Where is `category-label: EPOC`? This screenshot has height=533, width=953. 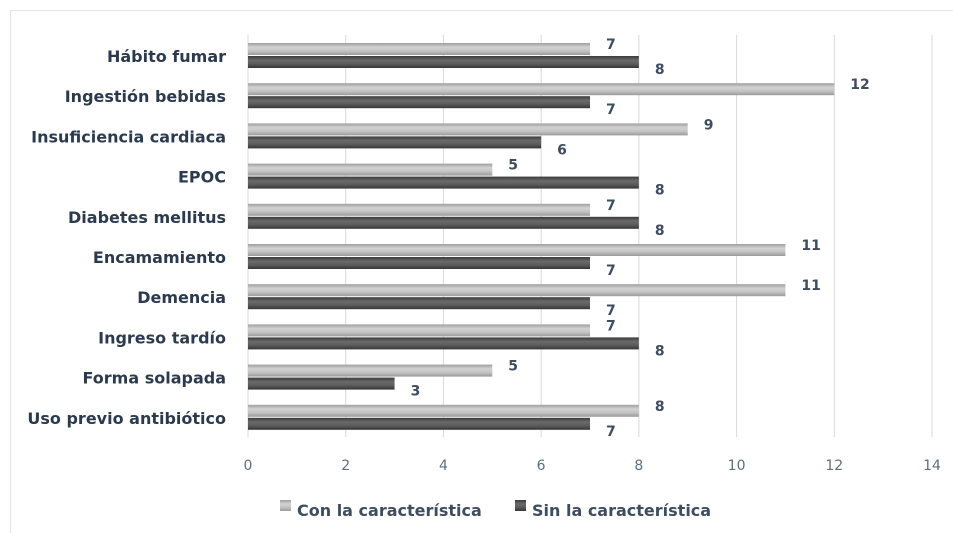 category-label: EPOC is located at coordinates (202, 177).